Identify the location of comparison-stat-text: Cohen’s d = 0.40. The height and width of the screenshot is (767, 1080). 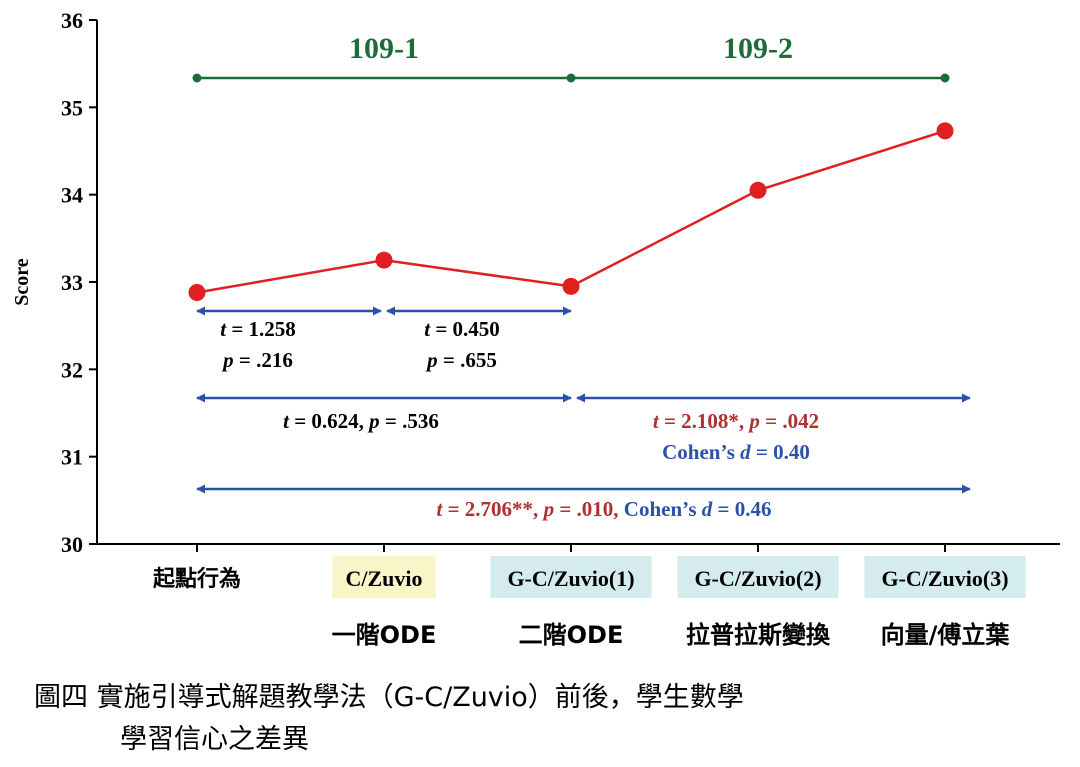
(736, 452).